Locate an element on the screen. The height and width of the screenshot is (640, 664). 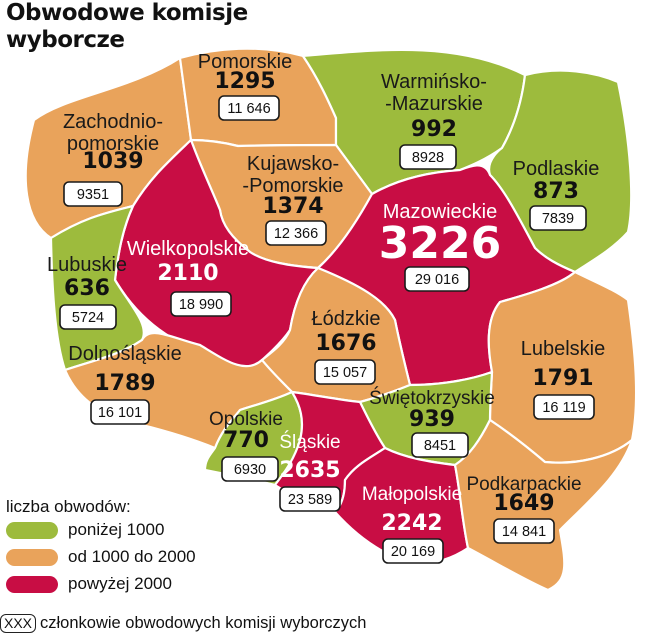
obwody-count: 939 is located at coordinates (432, 419).